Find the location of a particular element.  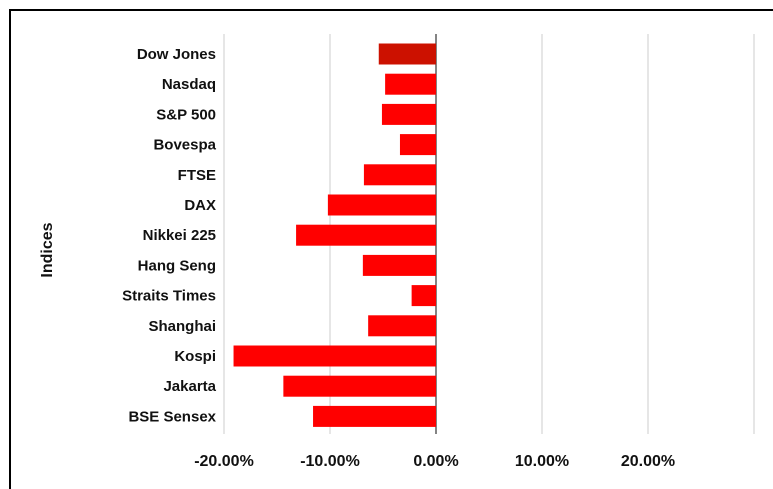

x-tick-label: 20.00% is located at coordinates (648, 461).